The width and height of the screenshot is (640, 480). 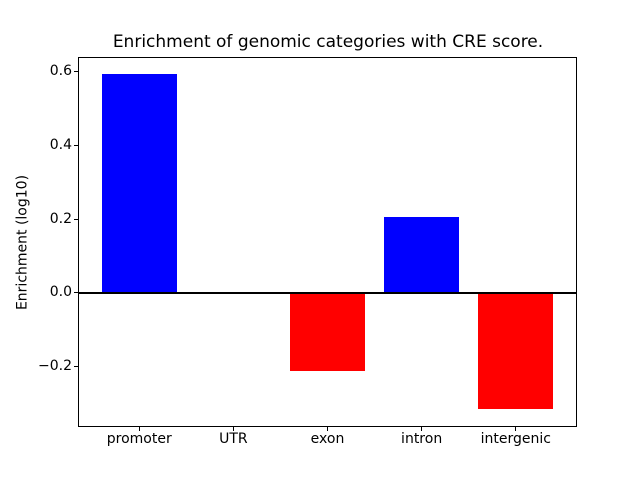 What do you see at coordinates (139, 183) in the screenshot?
I see `bar-promoter` at bounding box center [139, 183].